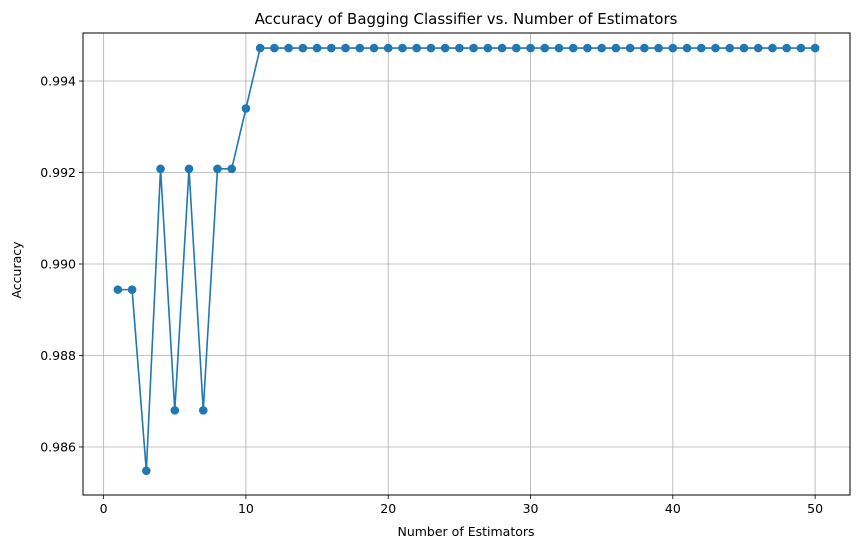 The width and height of the screenshot is (864, 552). Describe the element at coordinates (58, 81) in the screenshot. I see `y-tick-label: 0.994` at that location.